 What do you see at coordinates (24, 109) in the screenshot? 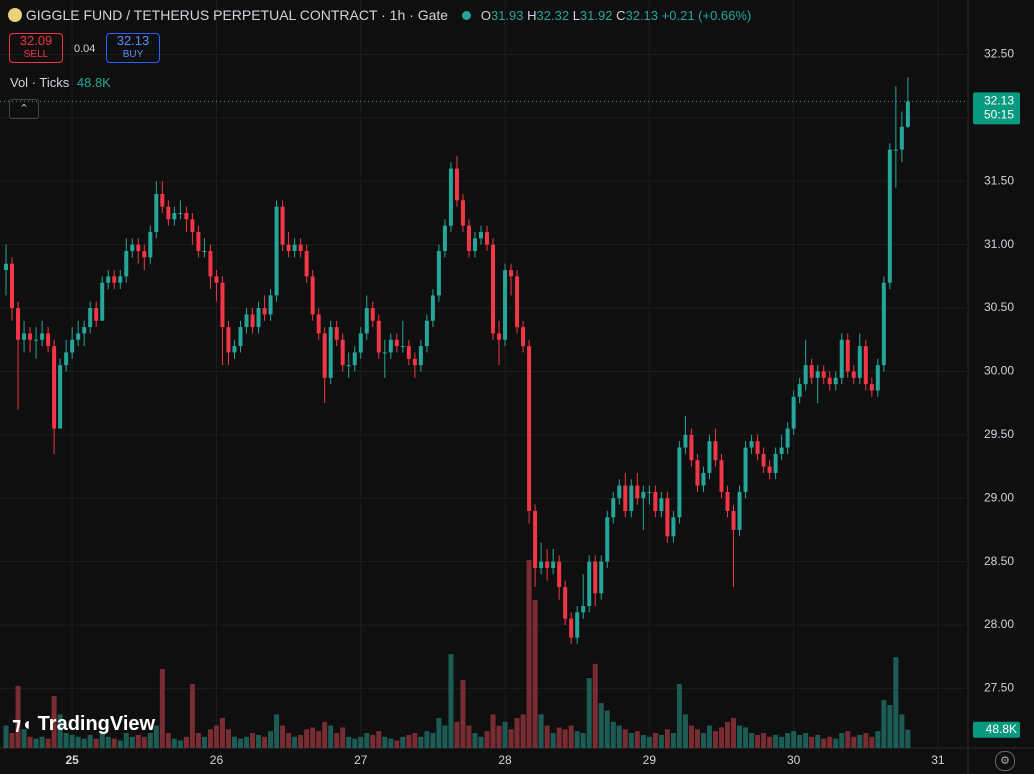
I see `collapse-button: ⌃` at bounding box center [24, 109].